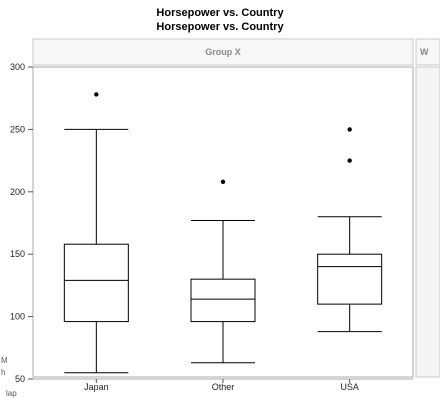  What do you see at coordinates (17, 192) in the screenshot?
I see `y-tick-label: 200` at bounding box center [17, 192].